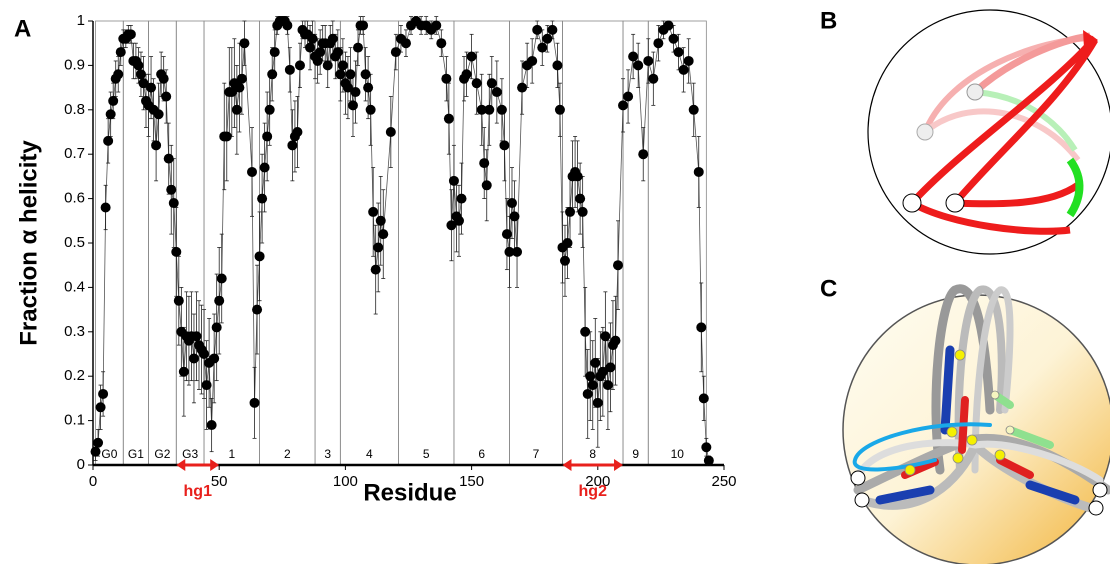 This screenshot has width=1110, height=564. Describe the element at coordinates (74, 153) in the screenshot. I see `y-tick-label: 0.7` at that location.